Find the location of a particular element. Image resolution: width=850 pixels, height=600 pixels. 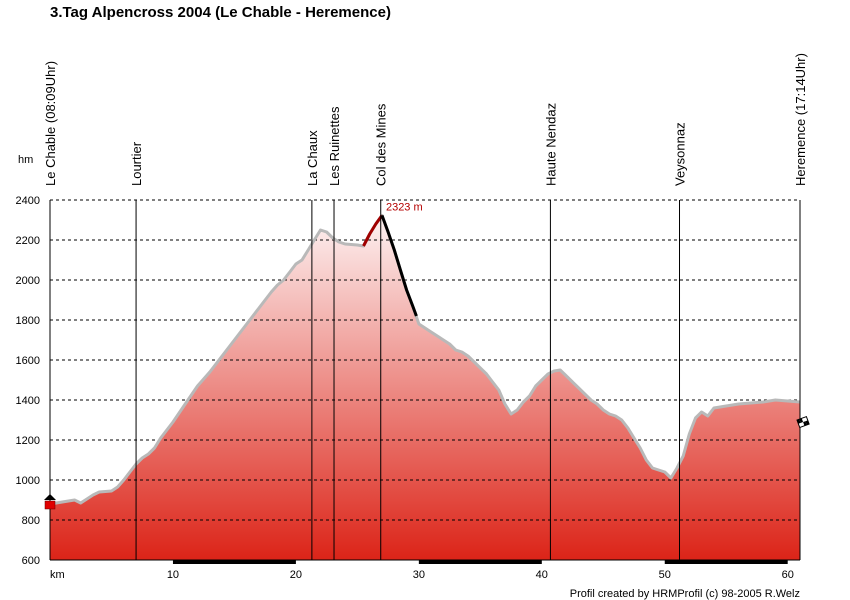

x-tick-label-30: 30 is located at coordinates (419, 575).